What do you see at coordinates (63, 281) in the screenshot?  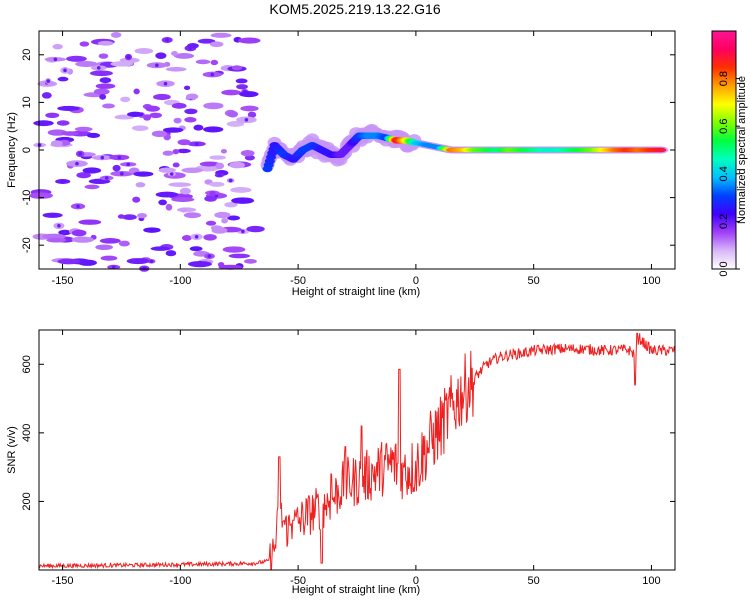 I see `heatmap-x-tick-label: -150` at bounding box center [63, 281].